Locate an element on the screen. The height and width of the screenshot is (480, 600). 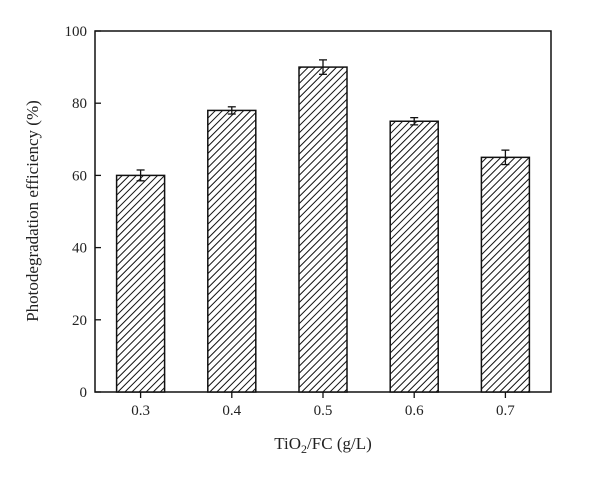
x-axis: 0.3 0.4 0.5 0.6 0.7 is located at coordinates (323, 405).